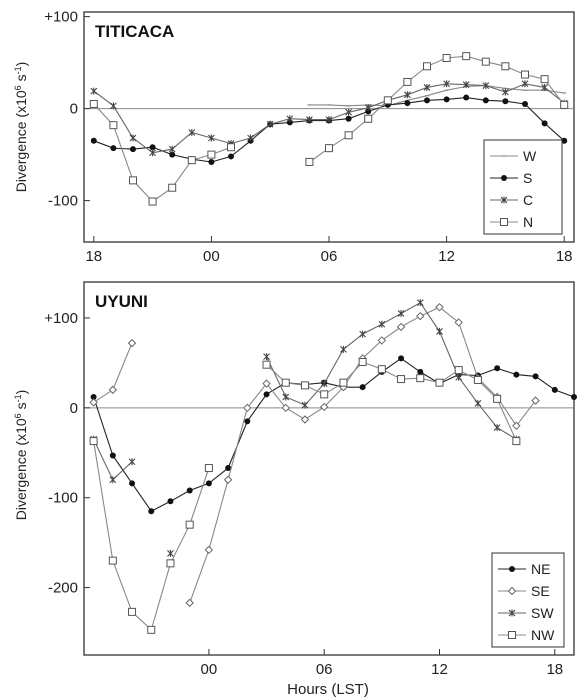 Image resolution: width=584 pixels, height=700 pixels. Describe the element at coordinates (530, 156) in the screenshot. I see `panel-titicaca-legend-label-w: W` at that location.